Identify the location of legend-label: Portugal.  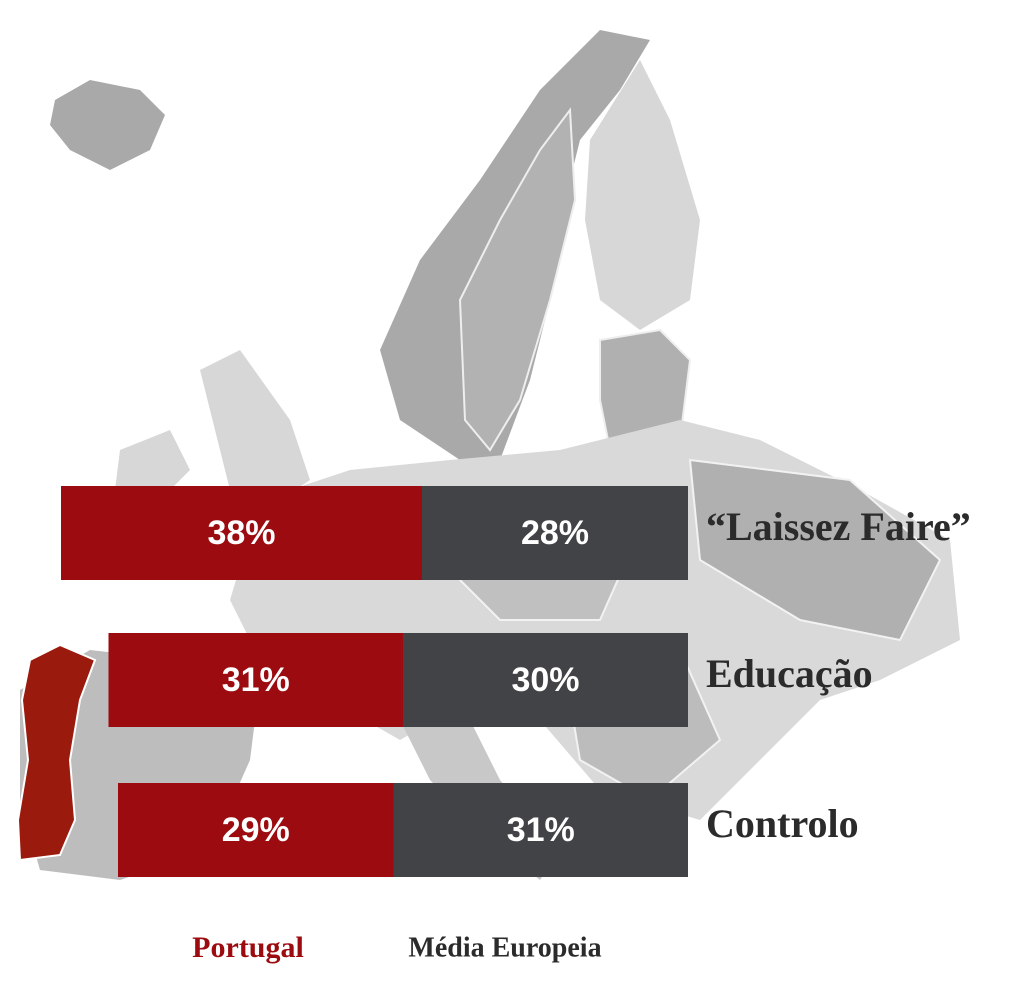
(248, 947).